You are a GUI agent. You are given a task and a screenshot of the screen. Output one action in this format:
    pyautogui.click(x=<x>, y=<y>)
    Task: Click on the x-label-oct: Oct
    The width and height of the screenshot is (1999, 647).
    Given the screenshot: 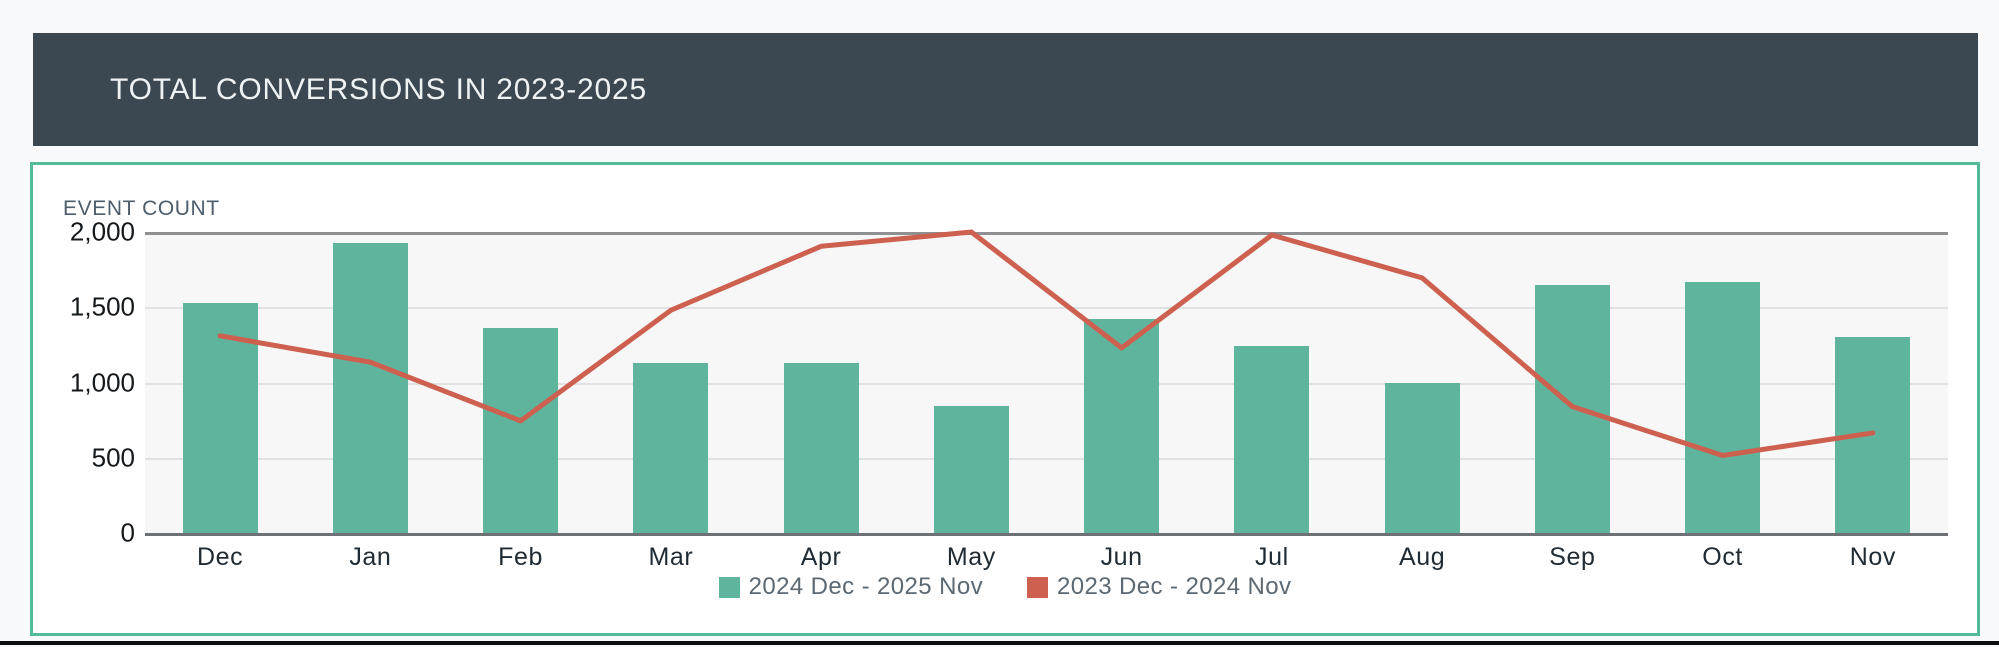 What is the action you would take?
    pyautogui.click(x=1722, y=557)
    